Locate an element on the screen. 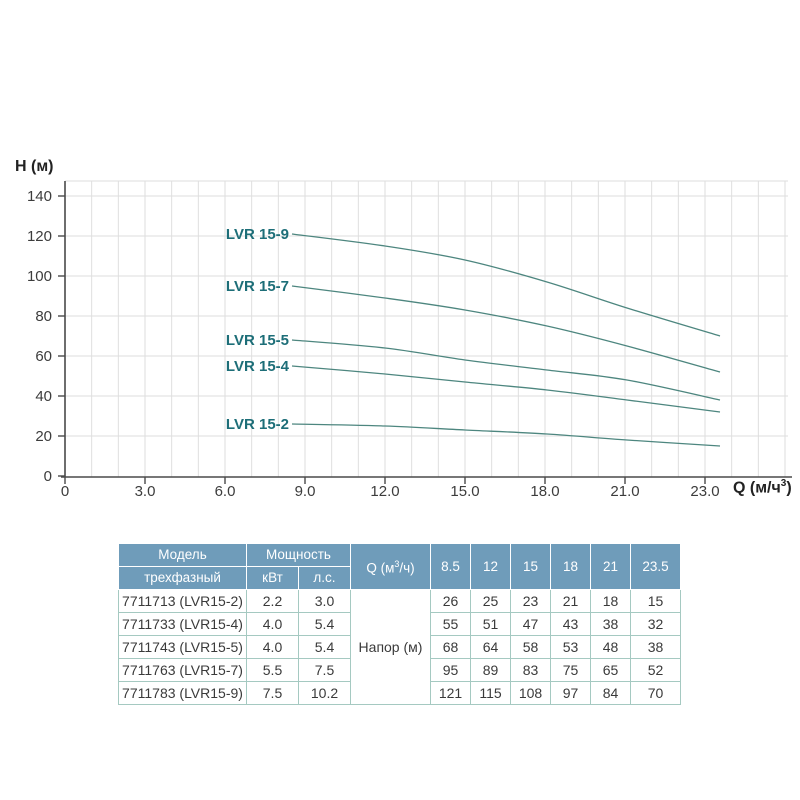 The height and width of the screenshot is (800, 800). head-value-cell: 55 is located at coordinates (450, 624).